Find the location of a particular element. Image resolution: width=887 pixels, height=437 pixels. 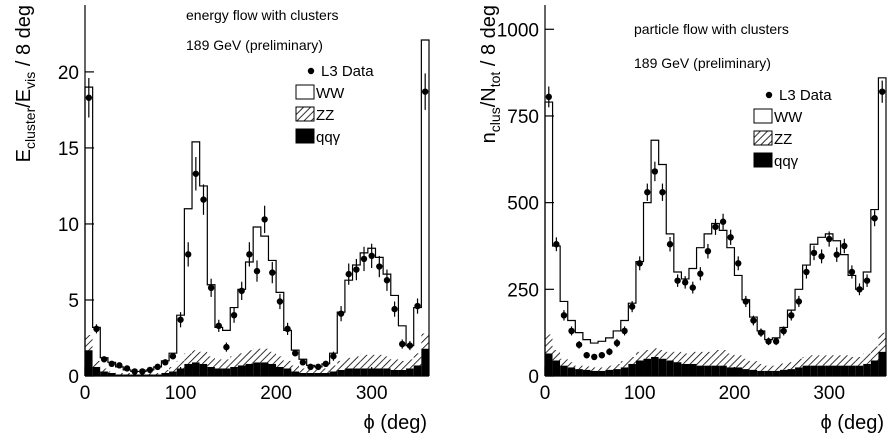

annotation: energy flow with clusters is located at coordinates (262, 15).